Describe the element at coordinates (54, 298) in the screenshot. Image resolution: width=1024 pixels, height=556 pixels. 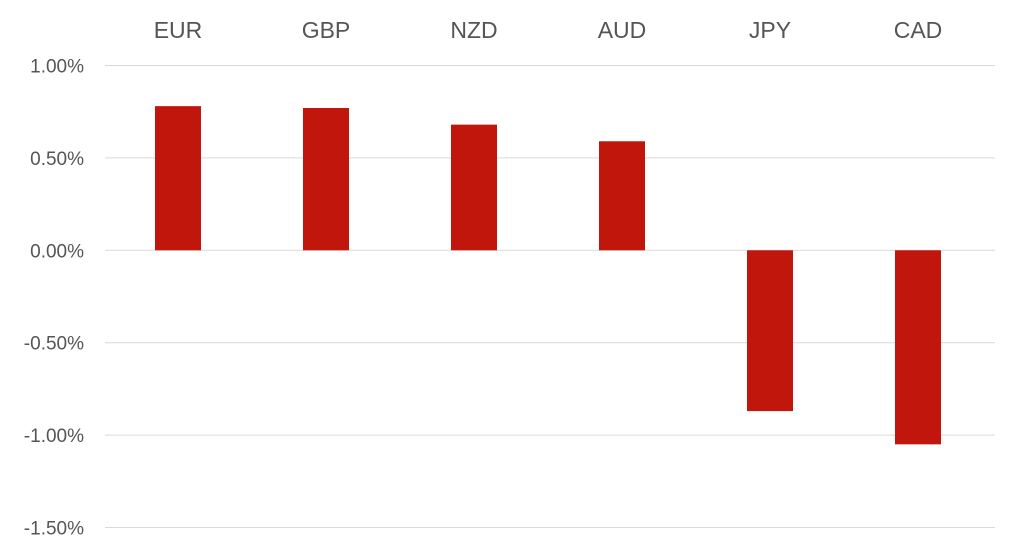
I see `y-axis-tick-labels: 1.00% 0.50% 0.00% -0.50% -1.00% -1.50%` at that location.